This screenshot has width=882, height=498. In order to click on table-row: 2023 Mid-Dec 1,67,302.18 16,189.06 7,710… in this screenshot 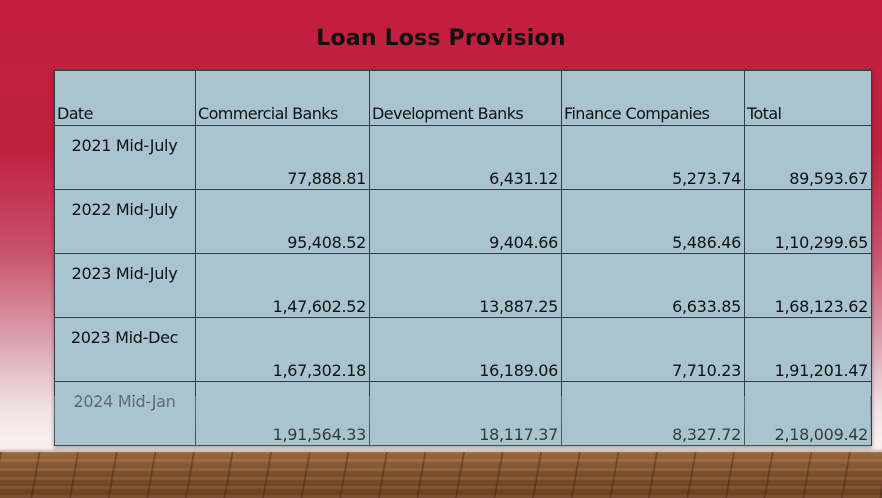, I will do `click(463, 349)`.